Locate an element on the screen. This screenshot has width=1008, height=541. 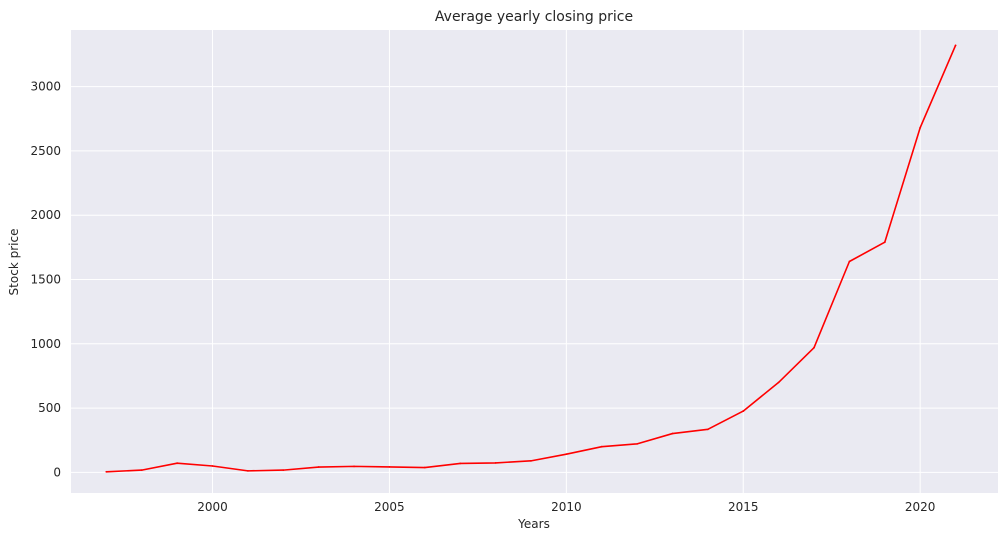
x-tick-label: 2005 is located at coordinates (389, 507).